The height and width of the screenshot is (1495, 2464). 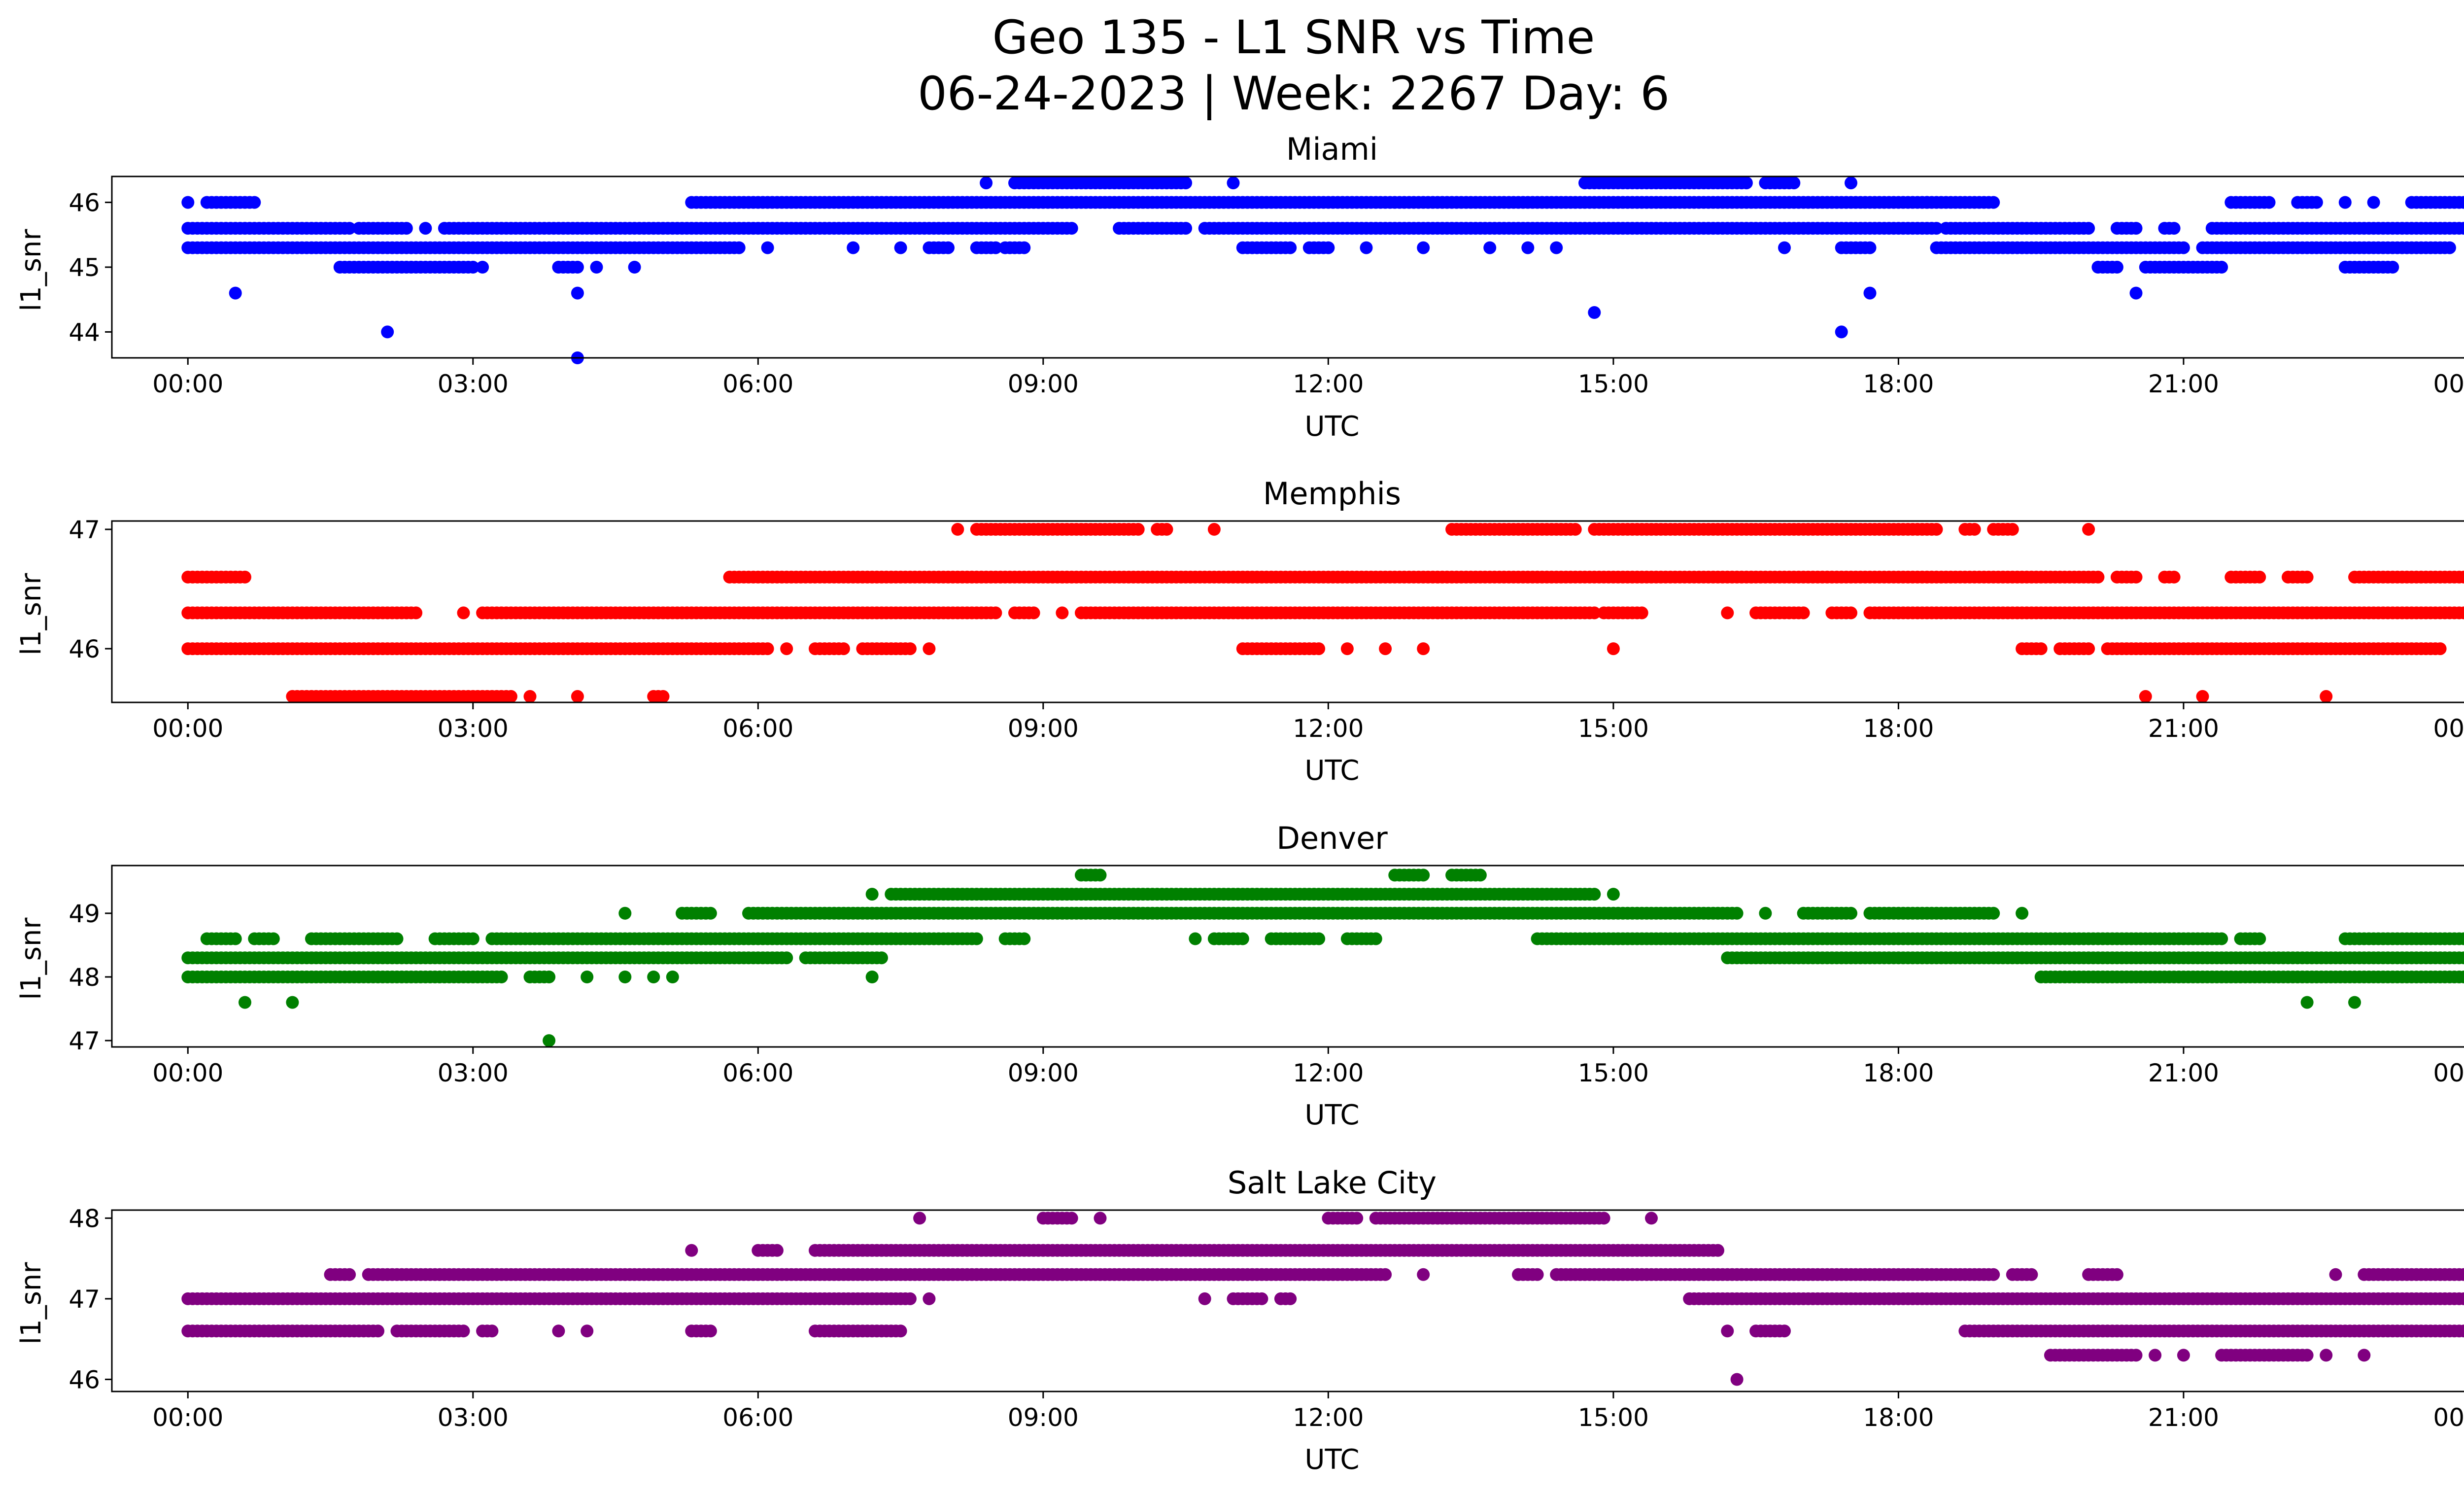 What do you see at coordinates (84, 332) in the screenshot?
I see `miami-y-tick-label: 44` at bounding box center [84, 332].